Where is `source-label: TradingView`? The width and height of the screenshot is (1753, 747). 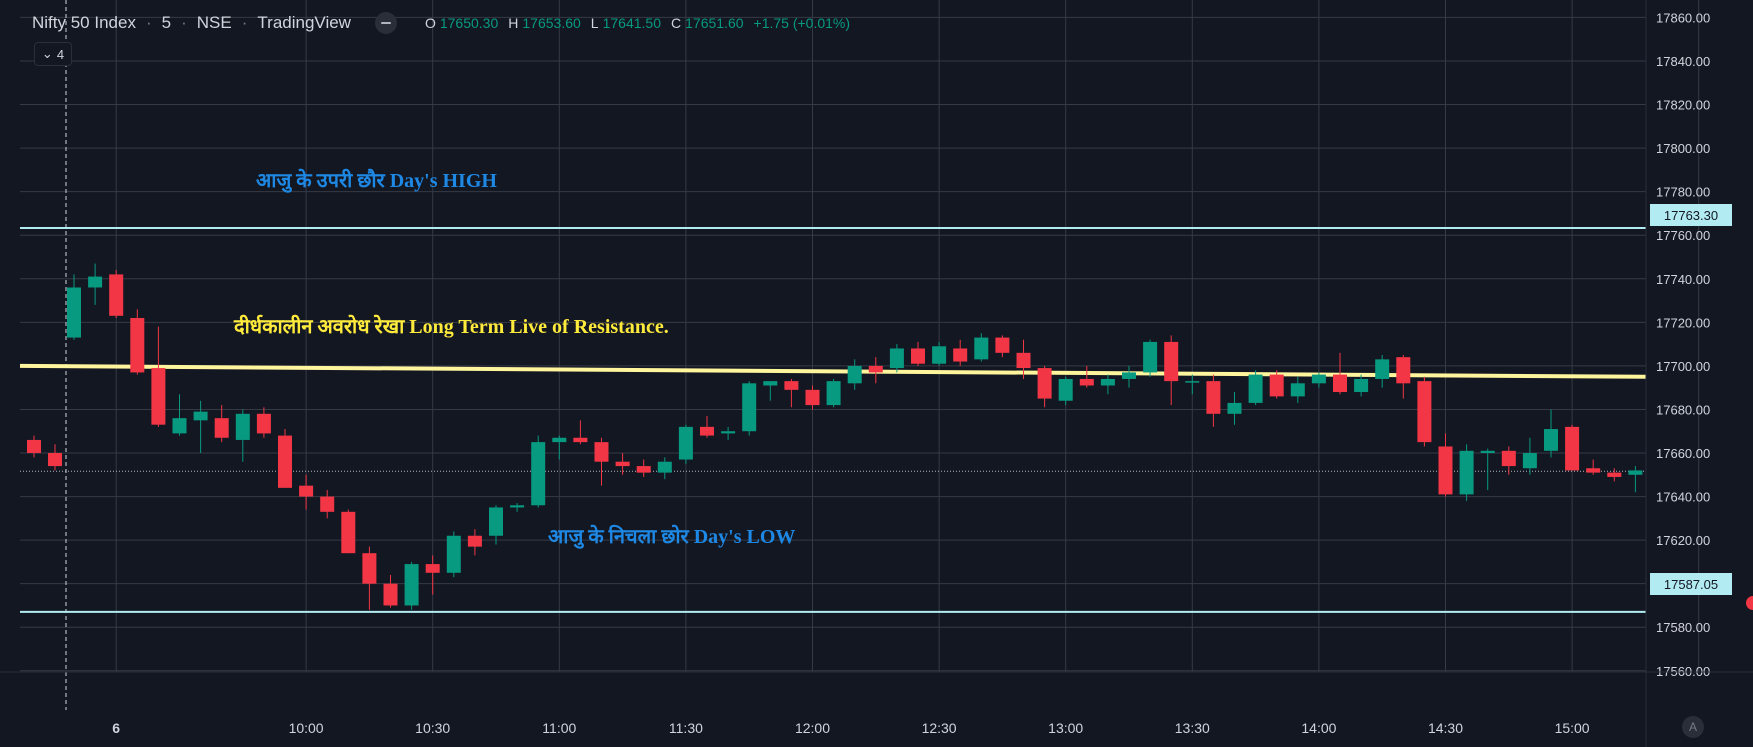 source-label: TradingView is located at coordinates (304, 22).